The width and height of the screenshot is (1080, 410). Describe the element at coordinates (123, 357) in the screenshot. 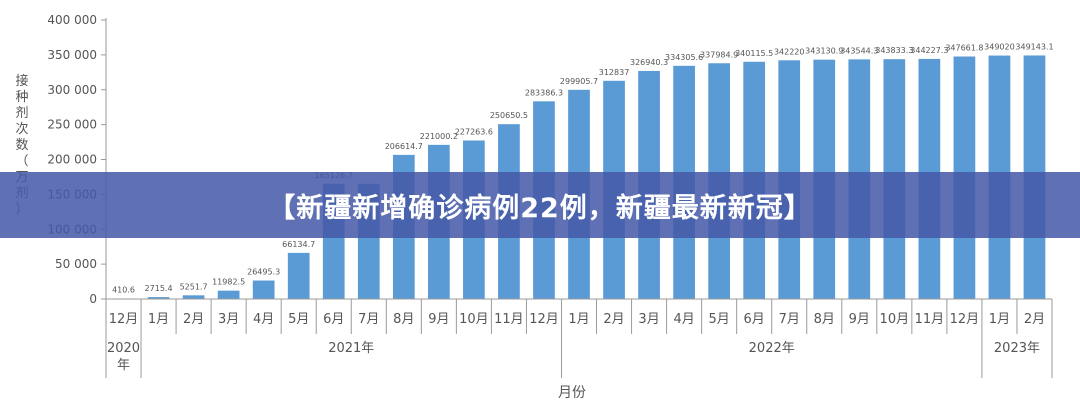

I see `year-label: 2020 年` at that location.